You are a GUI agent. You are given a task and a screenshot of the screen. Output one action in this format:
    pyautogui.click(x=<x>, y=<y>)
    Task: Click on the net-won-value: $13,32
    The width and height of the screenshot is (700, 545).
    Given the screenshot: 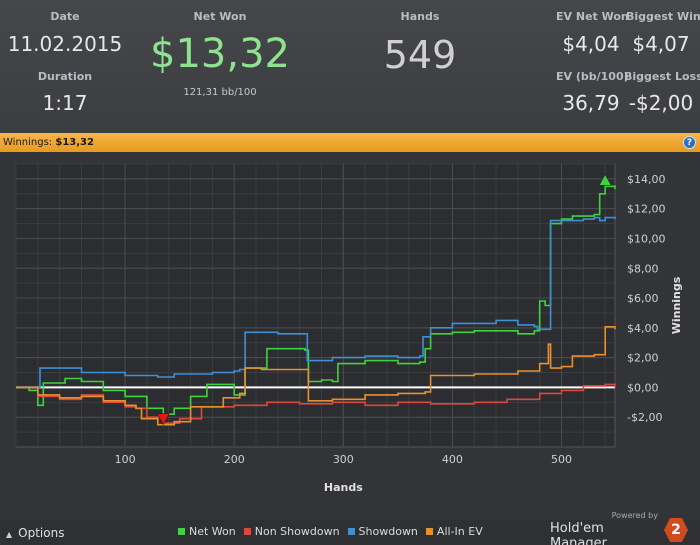 What is the action you would take?
    pyautogui.click(x=220, y=54)
    